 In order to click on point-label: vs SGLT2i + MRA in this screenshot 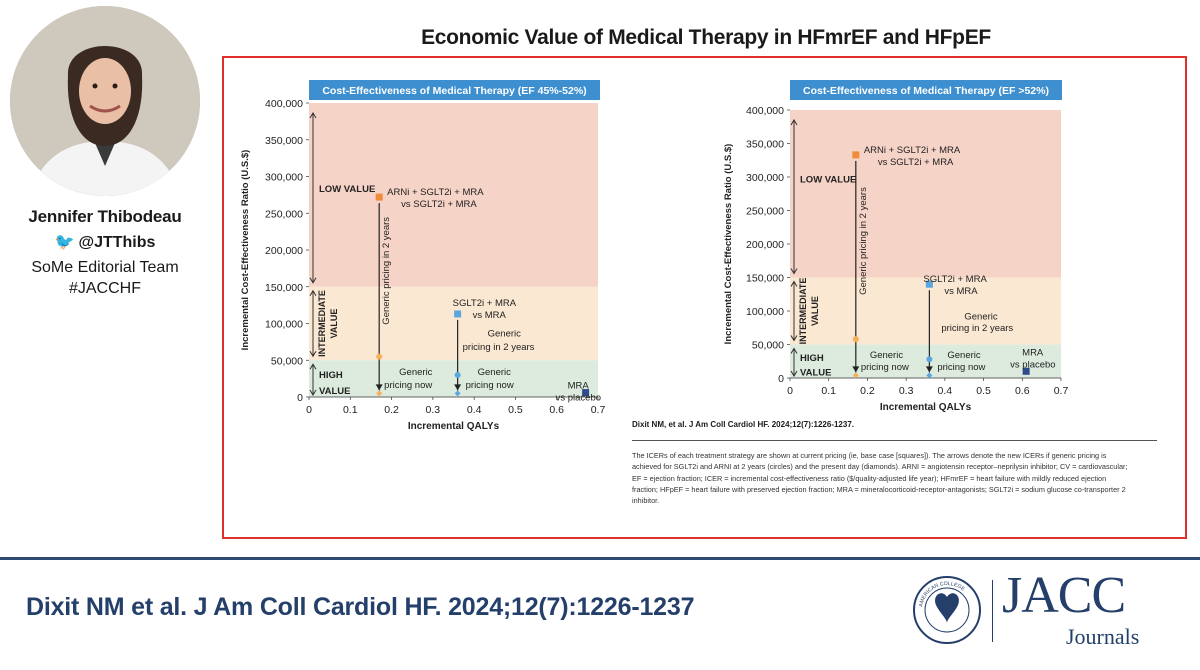, I will do `click(439, 204)`.